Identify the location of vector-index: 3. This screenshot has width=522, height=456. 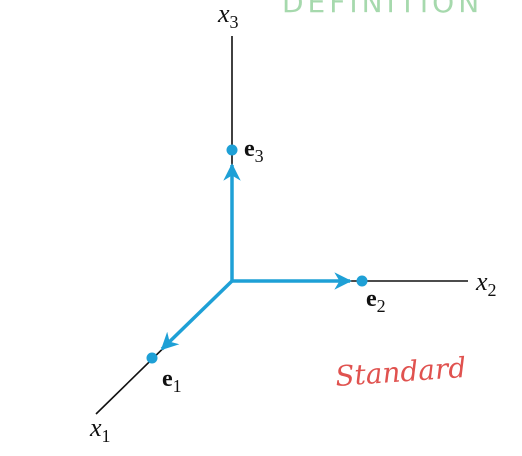
(259, 156).